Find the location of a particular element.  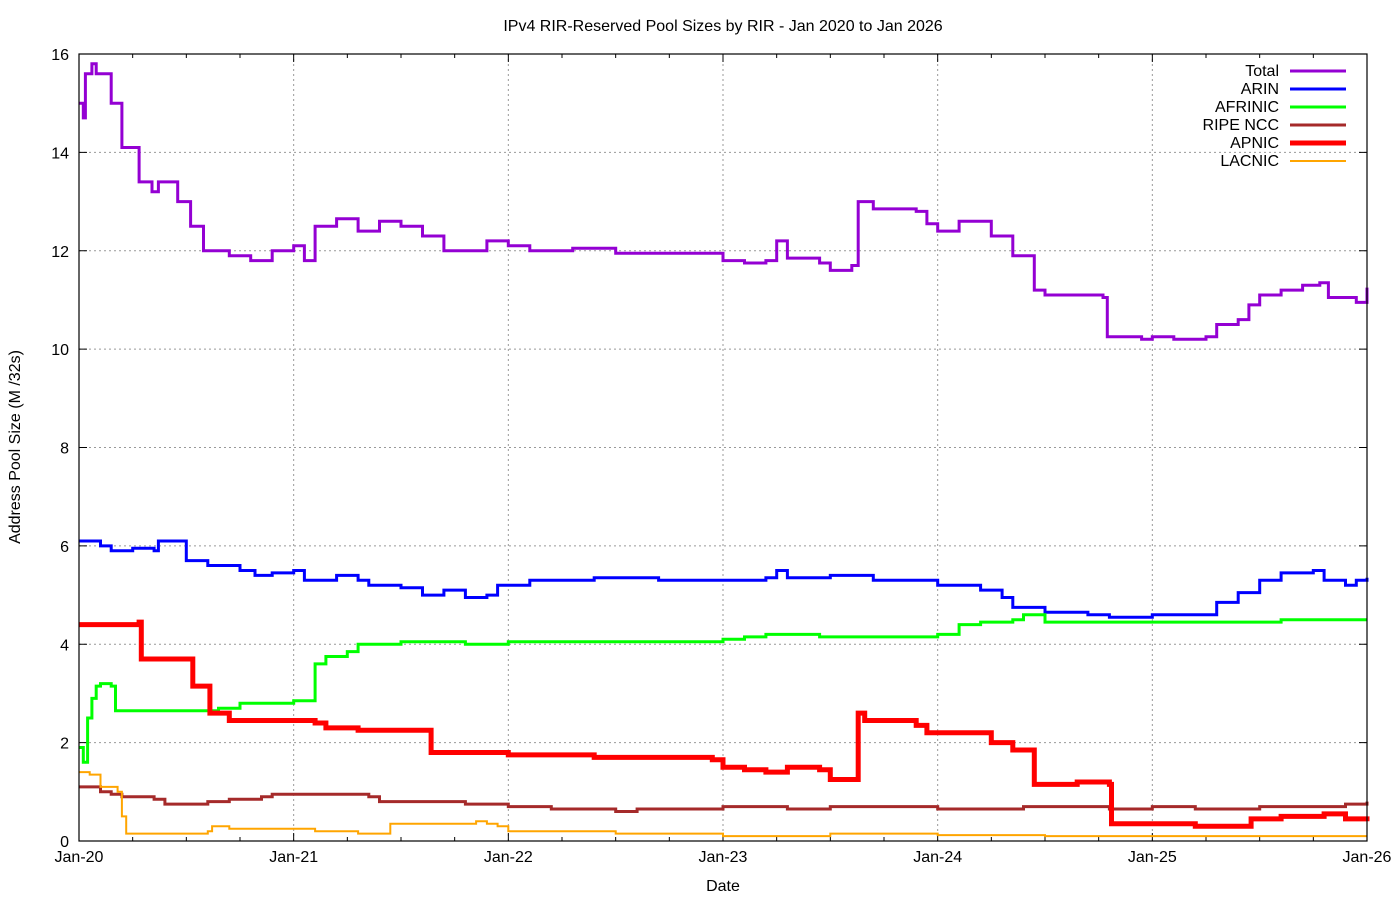

y-tick-label: 12 is located at coordinates (60, 252).